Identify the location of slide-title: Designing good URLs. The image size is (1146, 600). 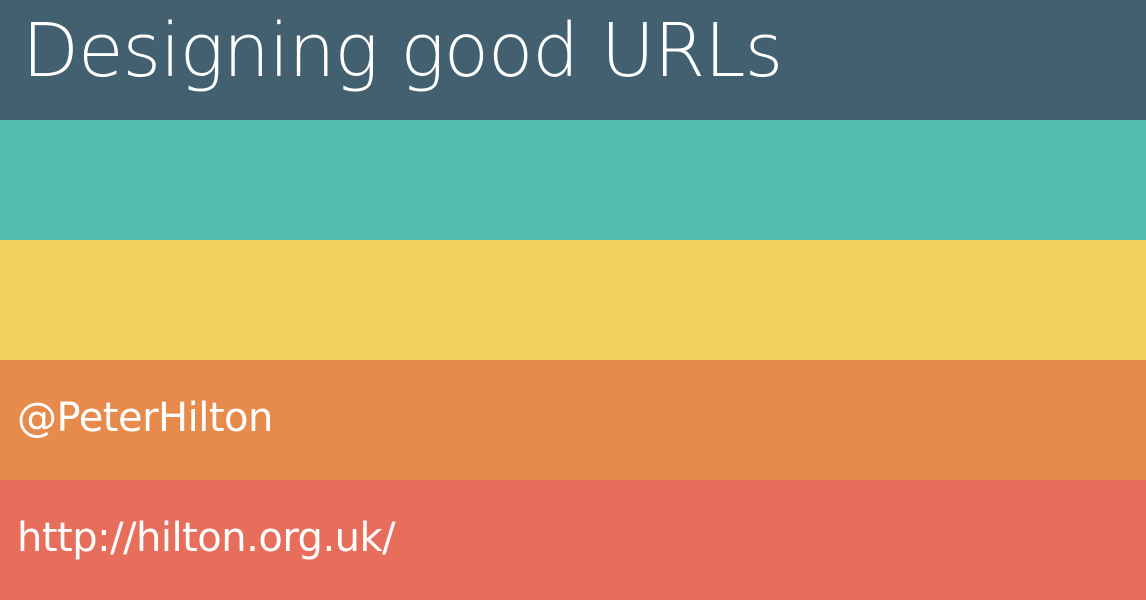
(402, 51).